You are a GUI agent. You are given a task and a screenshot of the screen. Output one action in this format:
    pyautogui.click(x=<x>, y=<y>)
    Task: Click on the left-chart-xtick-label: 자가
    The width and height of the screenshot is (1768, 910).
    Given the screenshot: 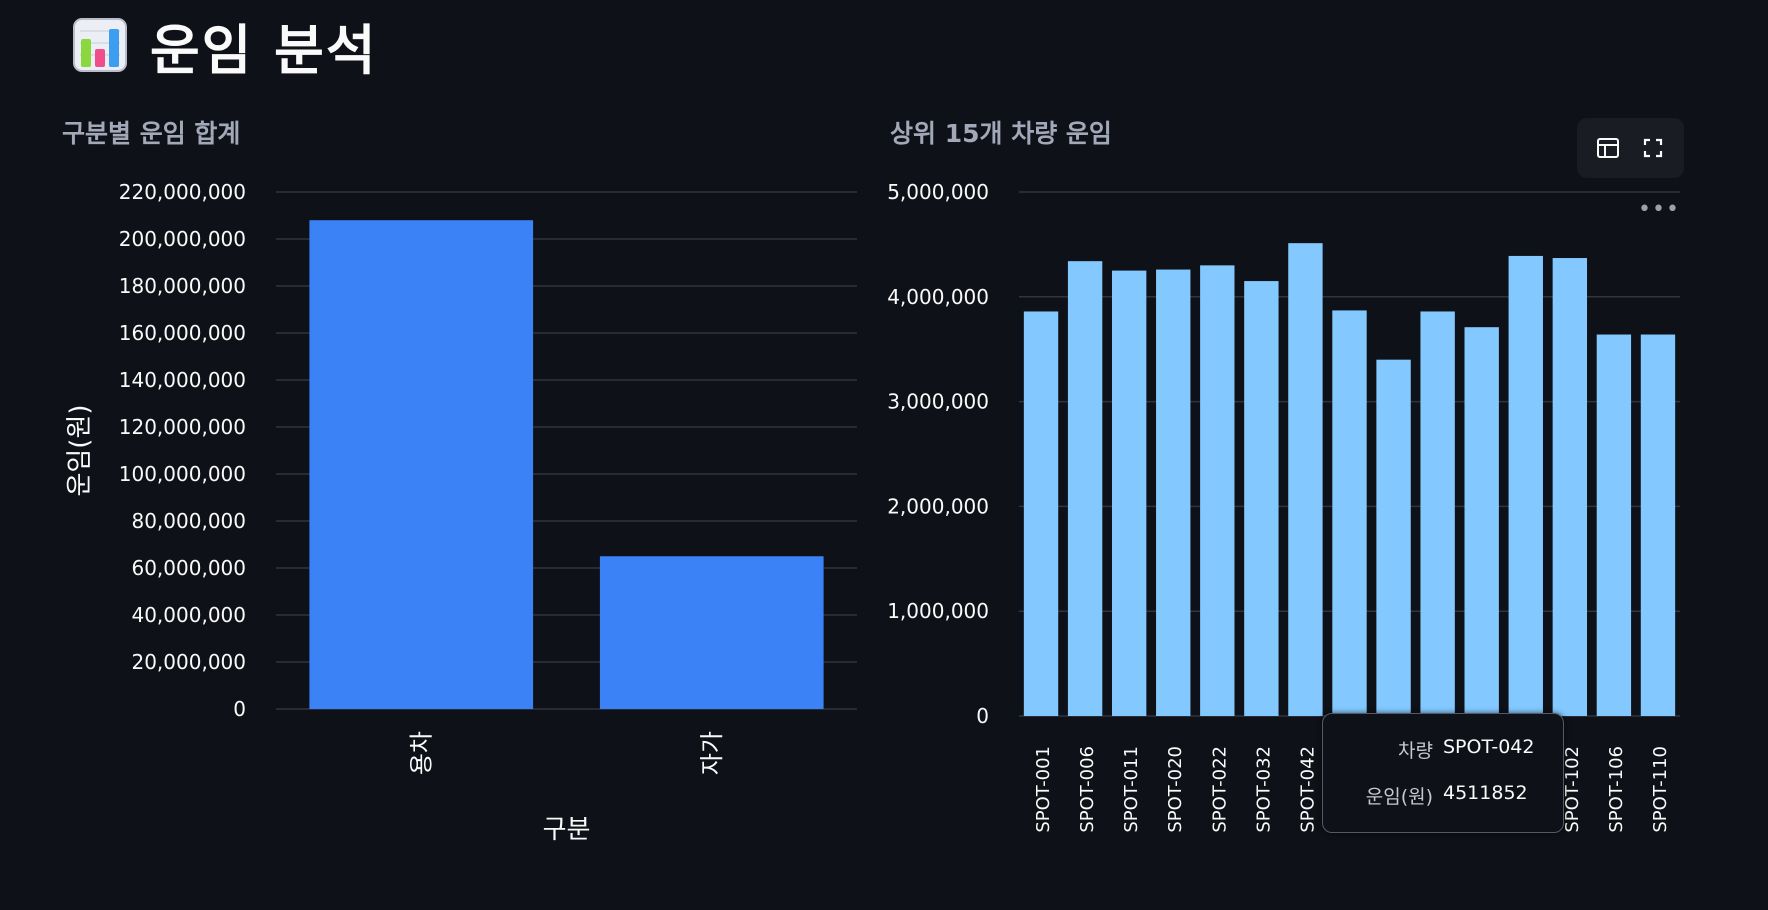 What is the action you would take?
    pyautogui.click(x=712, y=753)
    